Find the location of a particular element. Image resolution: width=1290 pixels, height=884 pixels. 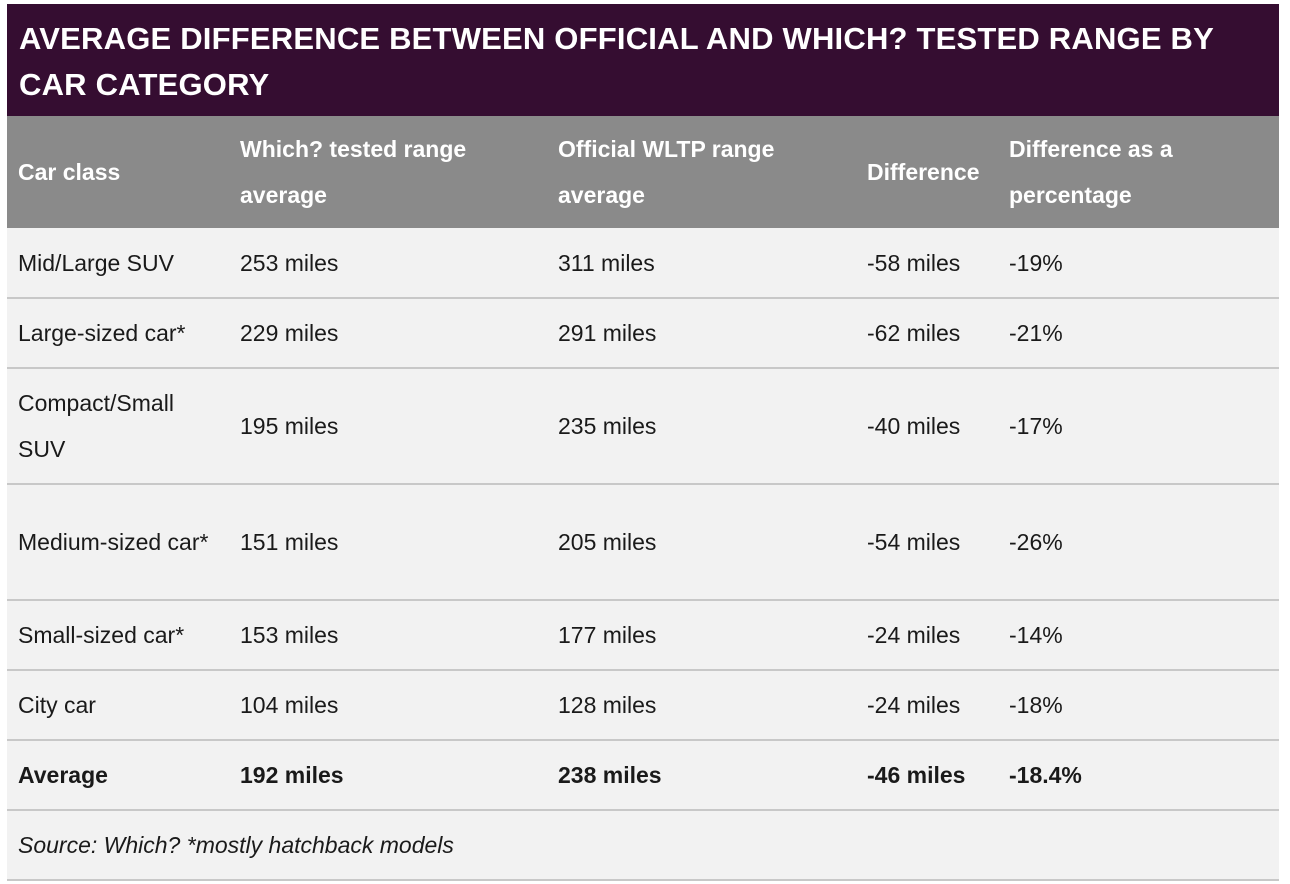

cell-difference: -62 miles is located at coordinates (927, 333).